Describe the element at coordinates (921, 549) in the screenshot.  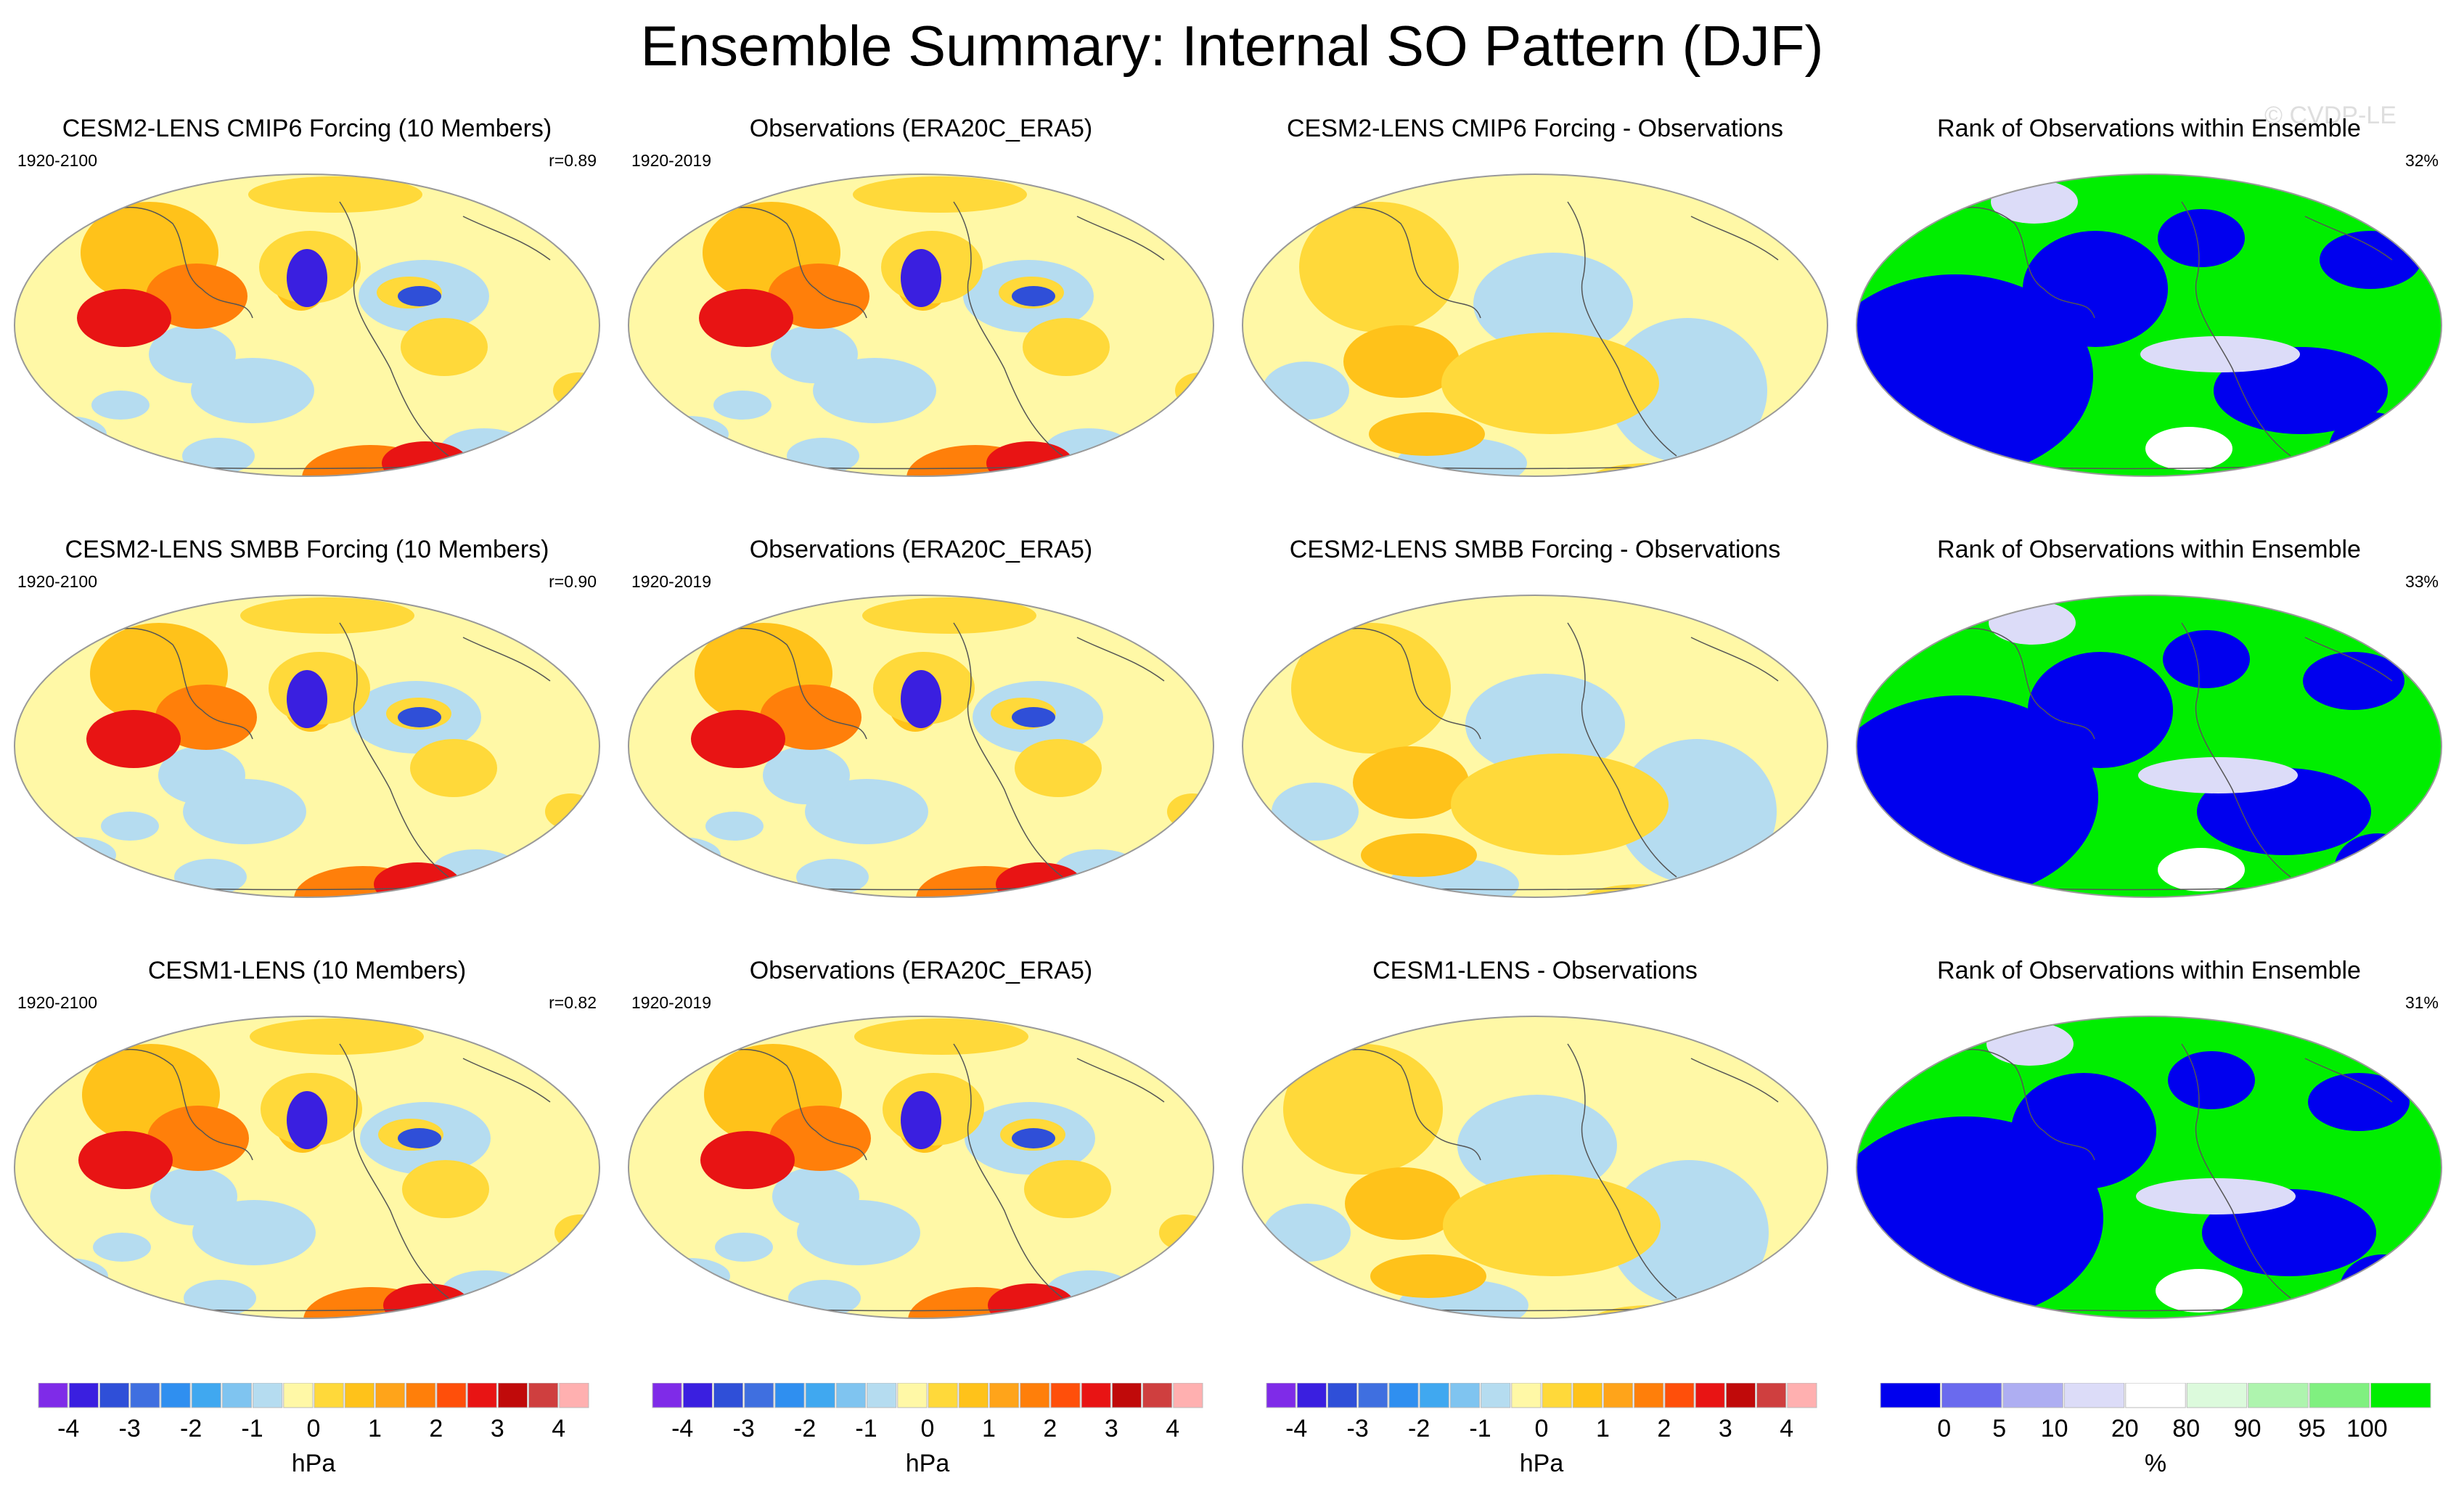
I see `panel-title: Observations (ERA20C_ERA5)` at that location.